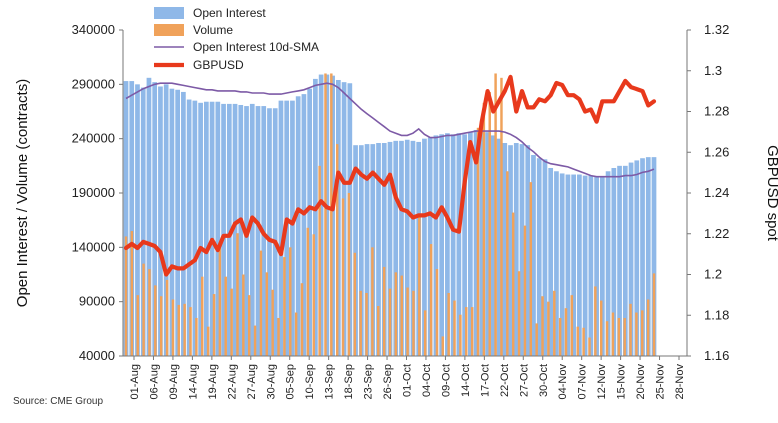  Describe the element at coordinates (466, 380) in the screenshot. I see `x-tick-label: 14-Oct` at that location.